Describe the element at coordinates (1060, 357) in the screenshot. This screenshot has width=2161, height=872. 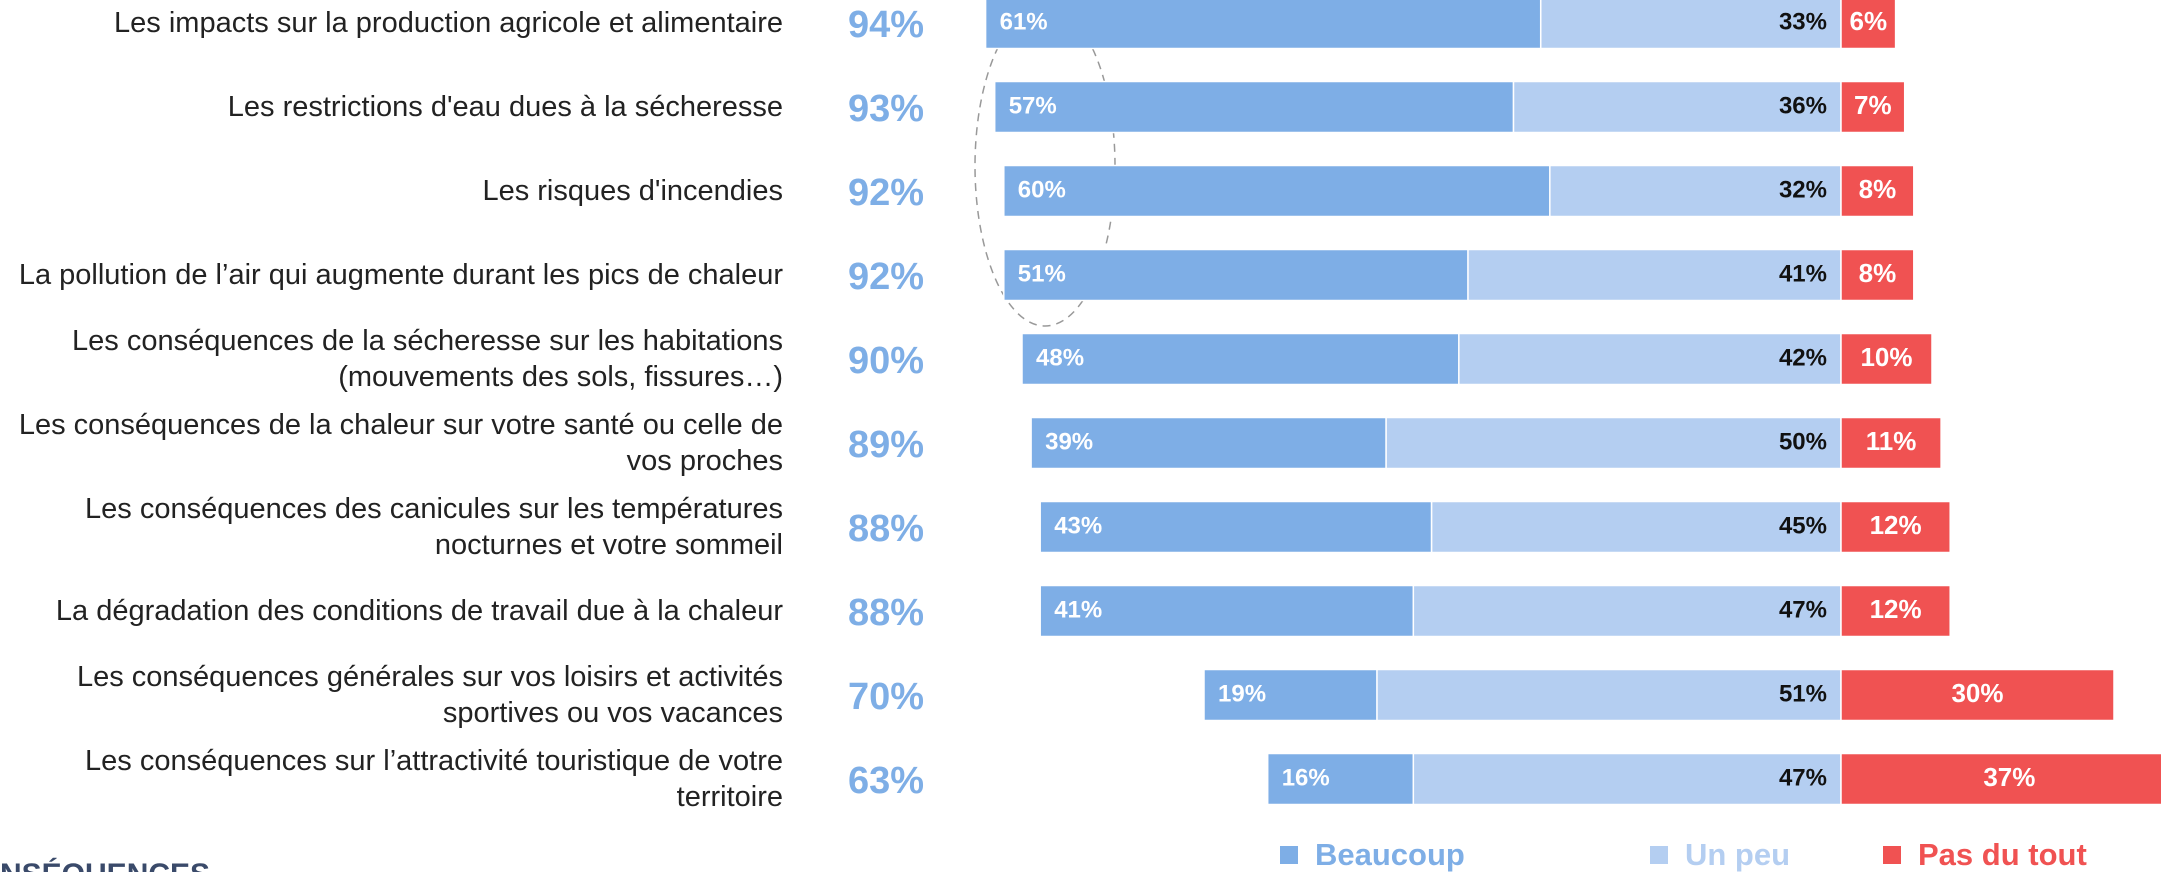
I see `value-label: 48%` at that location.